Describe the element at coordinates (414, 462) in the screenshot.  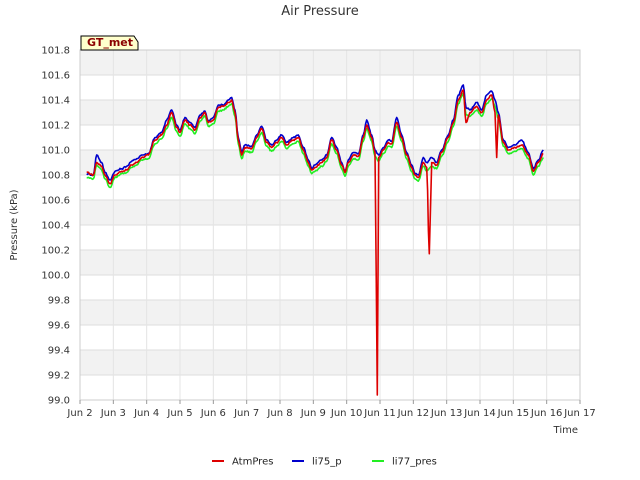
I see `legend-label: li77_pres` at that location.